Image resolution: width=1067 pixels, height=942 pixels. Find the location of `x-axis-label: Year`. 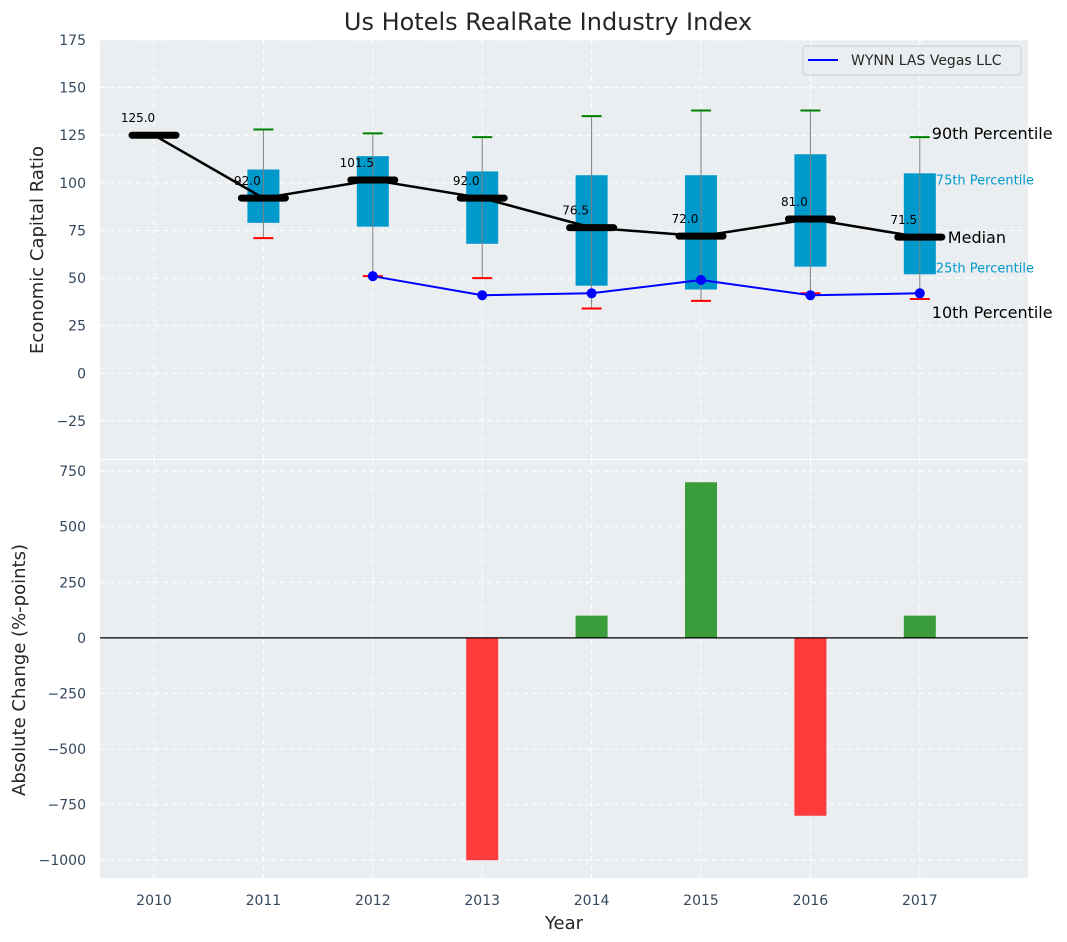

x-axis-label: Year is located at coordinates (564, 923).